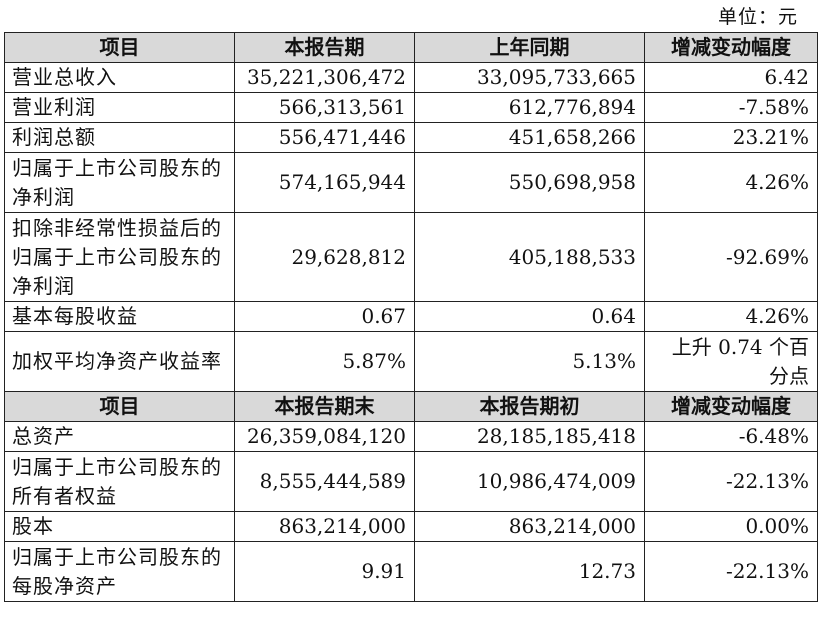 The image size is (820, 633). I want to click on row-current: 29,628,812, so click(324, 257).